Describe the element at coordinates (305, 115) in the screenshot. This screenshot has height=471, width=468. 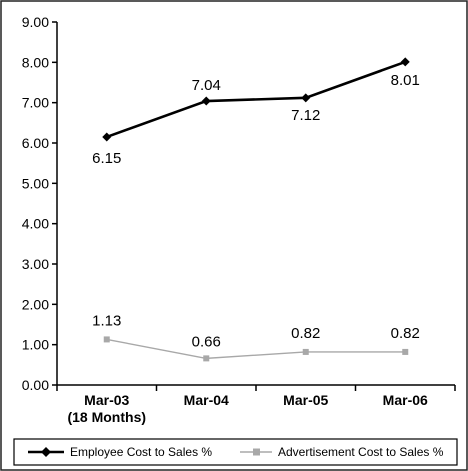
I see `data-label: 7.12` at that location.